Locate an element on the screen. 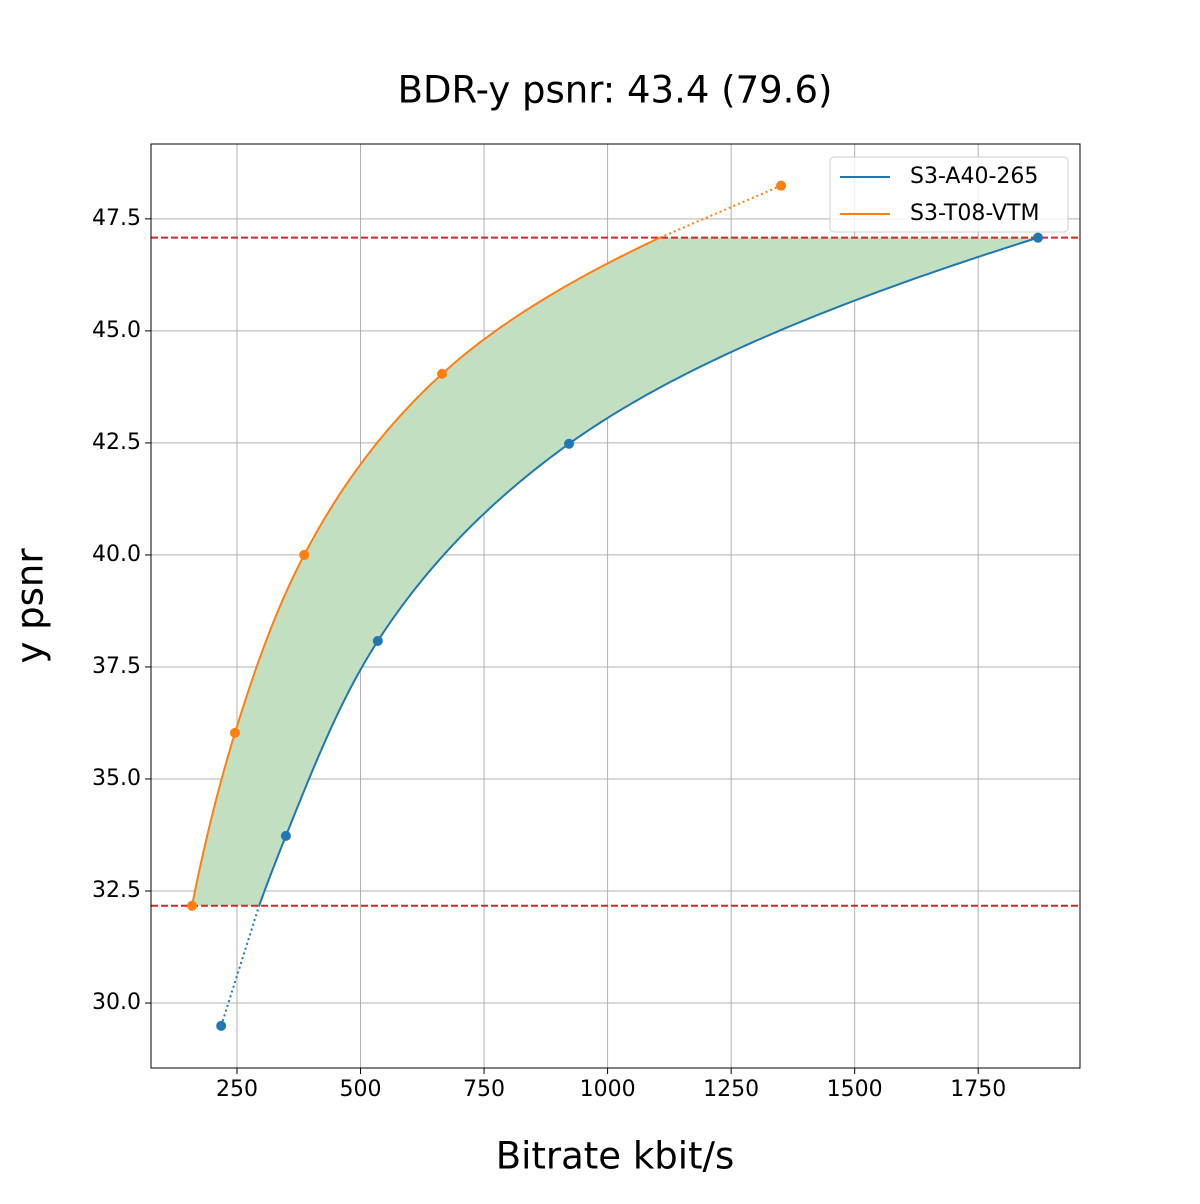  x-tick-label: 750 is located at coordinates (484, 1089).